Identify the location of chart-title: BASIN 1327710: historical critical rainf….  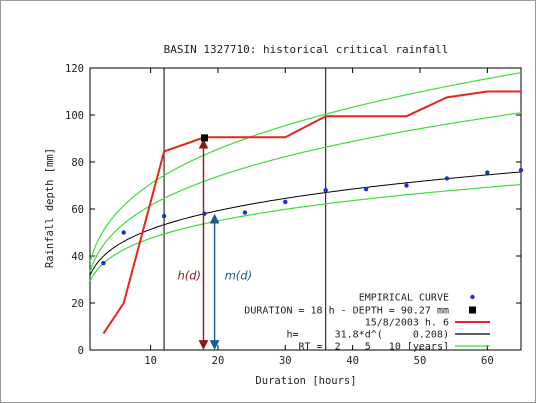
(306, 49).